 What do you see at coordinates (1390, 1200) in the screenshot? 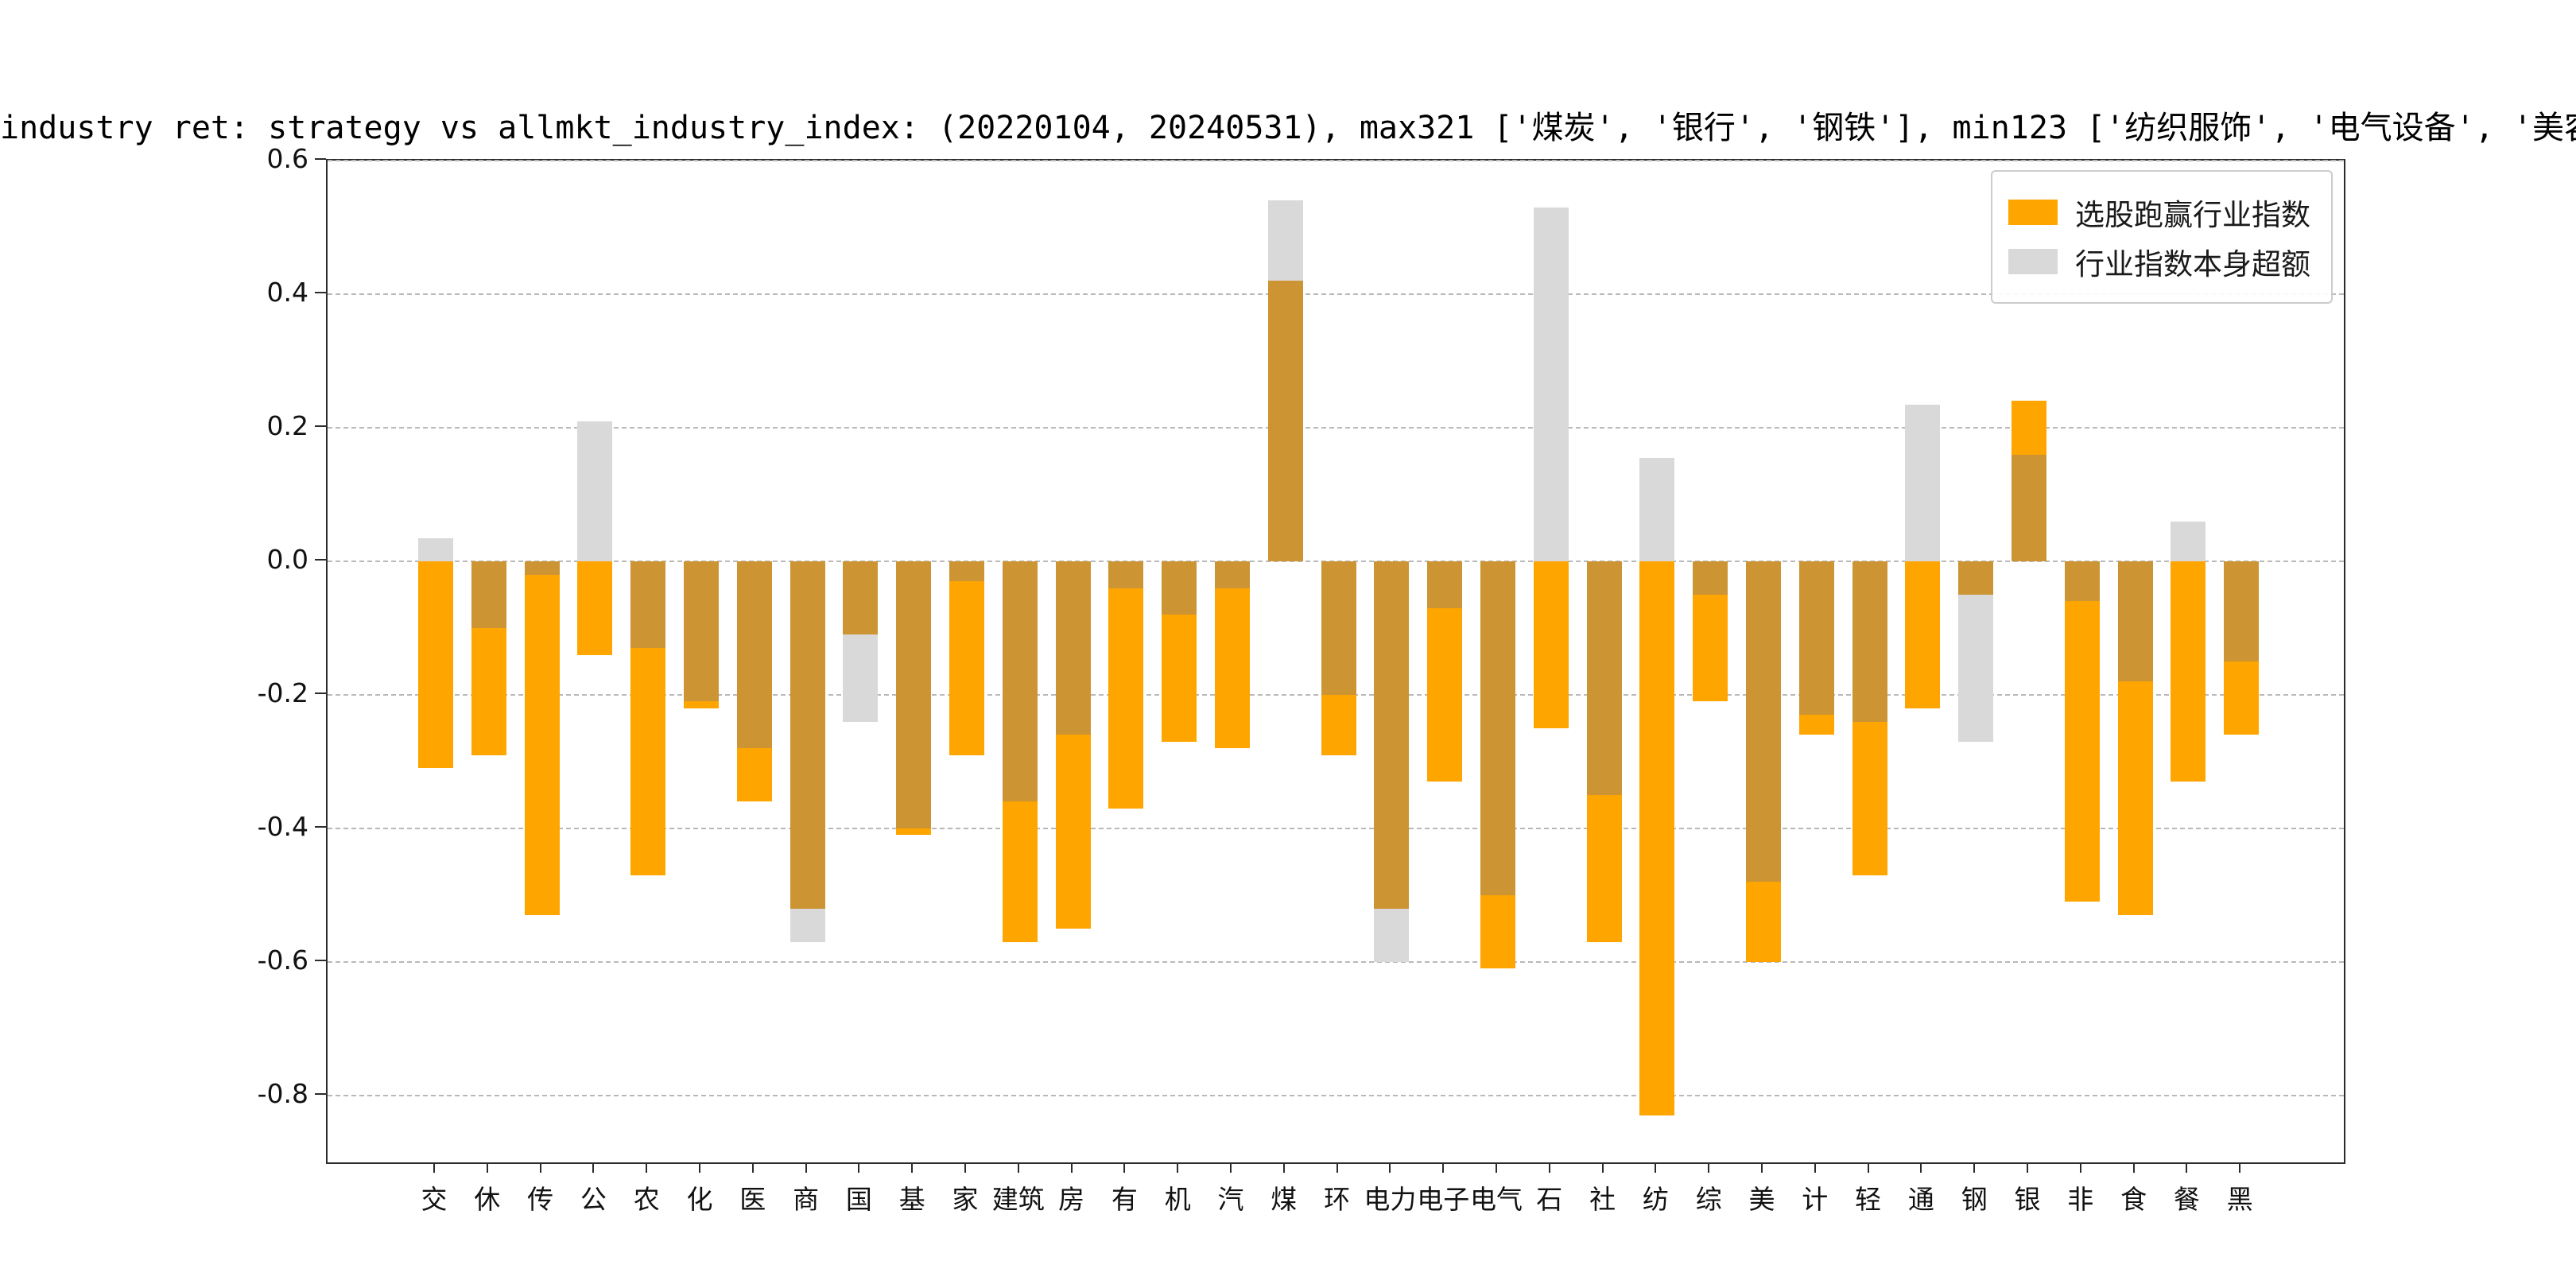
I see `x-tick-label-电力: 电力` at bounding box center [1390, 1200].